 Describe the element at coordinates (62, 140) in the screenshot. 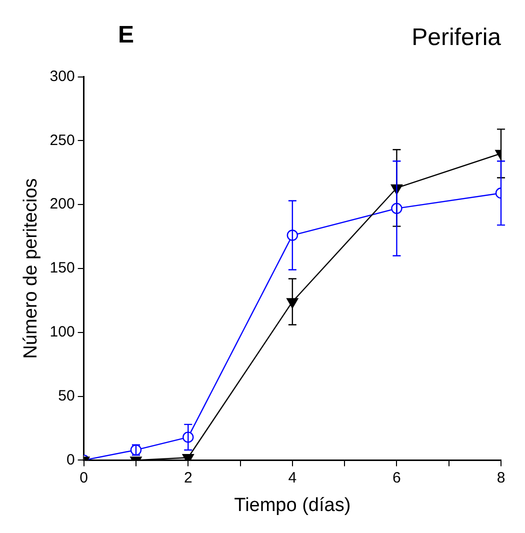

I see `y-tick-label: 250` at that location.